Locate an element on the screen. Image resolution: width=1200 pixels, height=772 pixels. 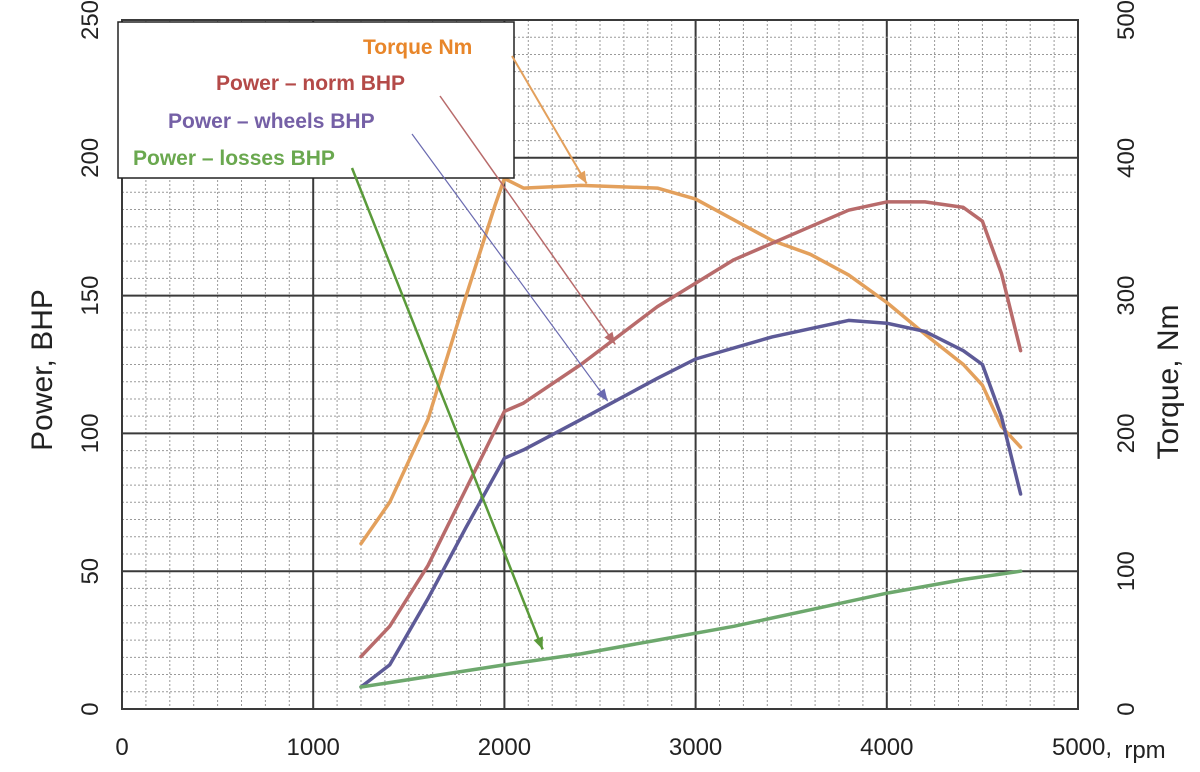
pointer-arrow-power-norm is located at coordinates (527, 220).